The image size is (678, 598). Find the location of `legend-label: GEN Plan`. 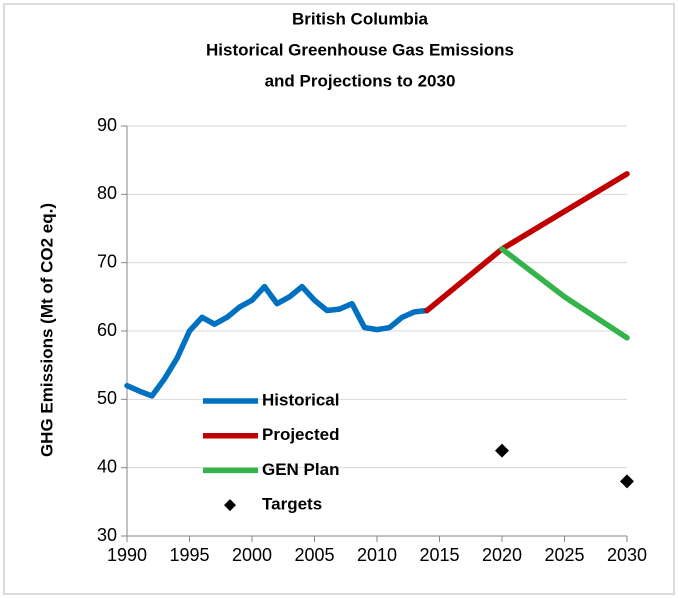

legend-label: GEN Plan is located at coordinates (300, 469).